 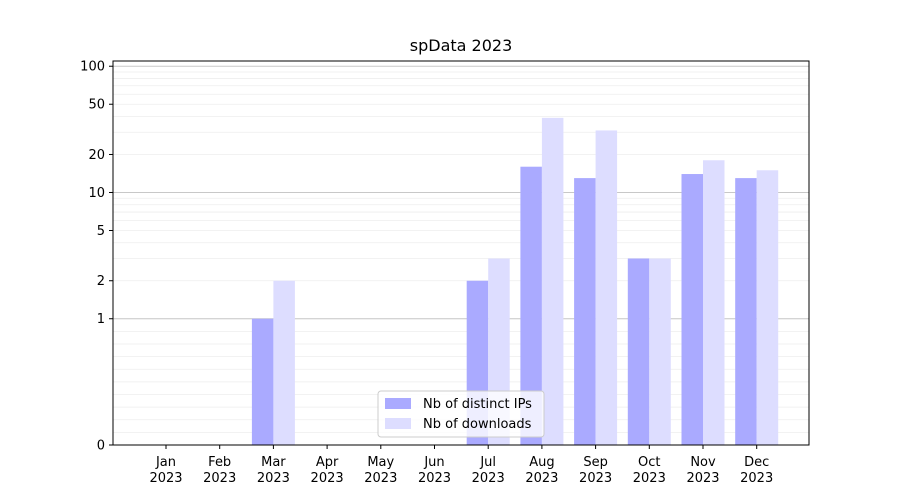 I want to click on y-axis: 0 1 2 5 10 20 50 100, so click(x=96, y=257).